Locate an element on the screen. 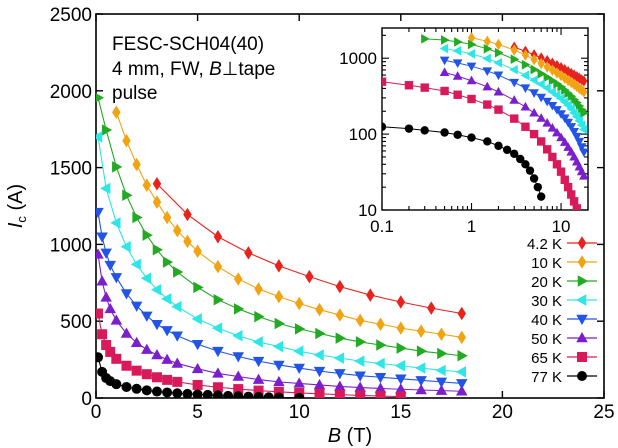 Image resolution: width=618 pixels, height=448 pixels. legend-item: 20 K is located at coordinates (564, 282).